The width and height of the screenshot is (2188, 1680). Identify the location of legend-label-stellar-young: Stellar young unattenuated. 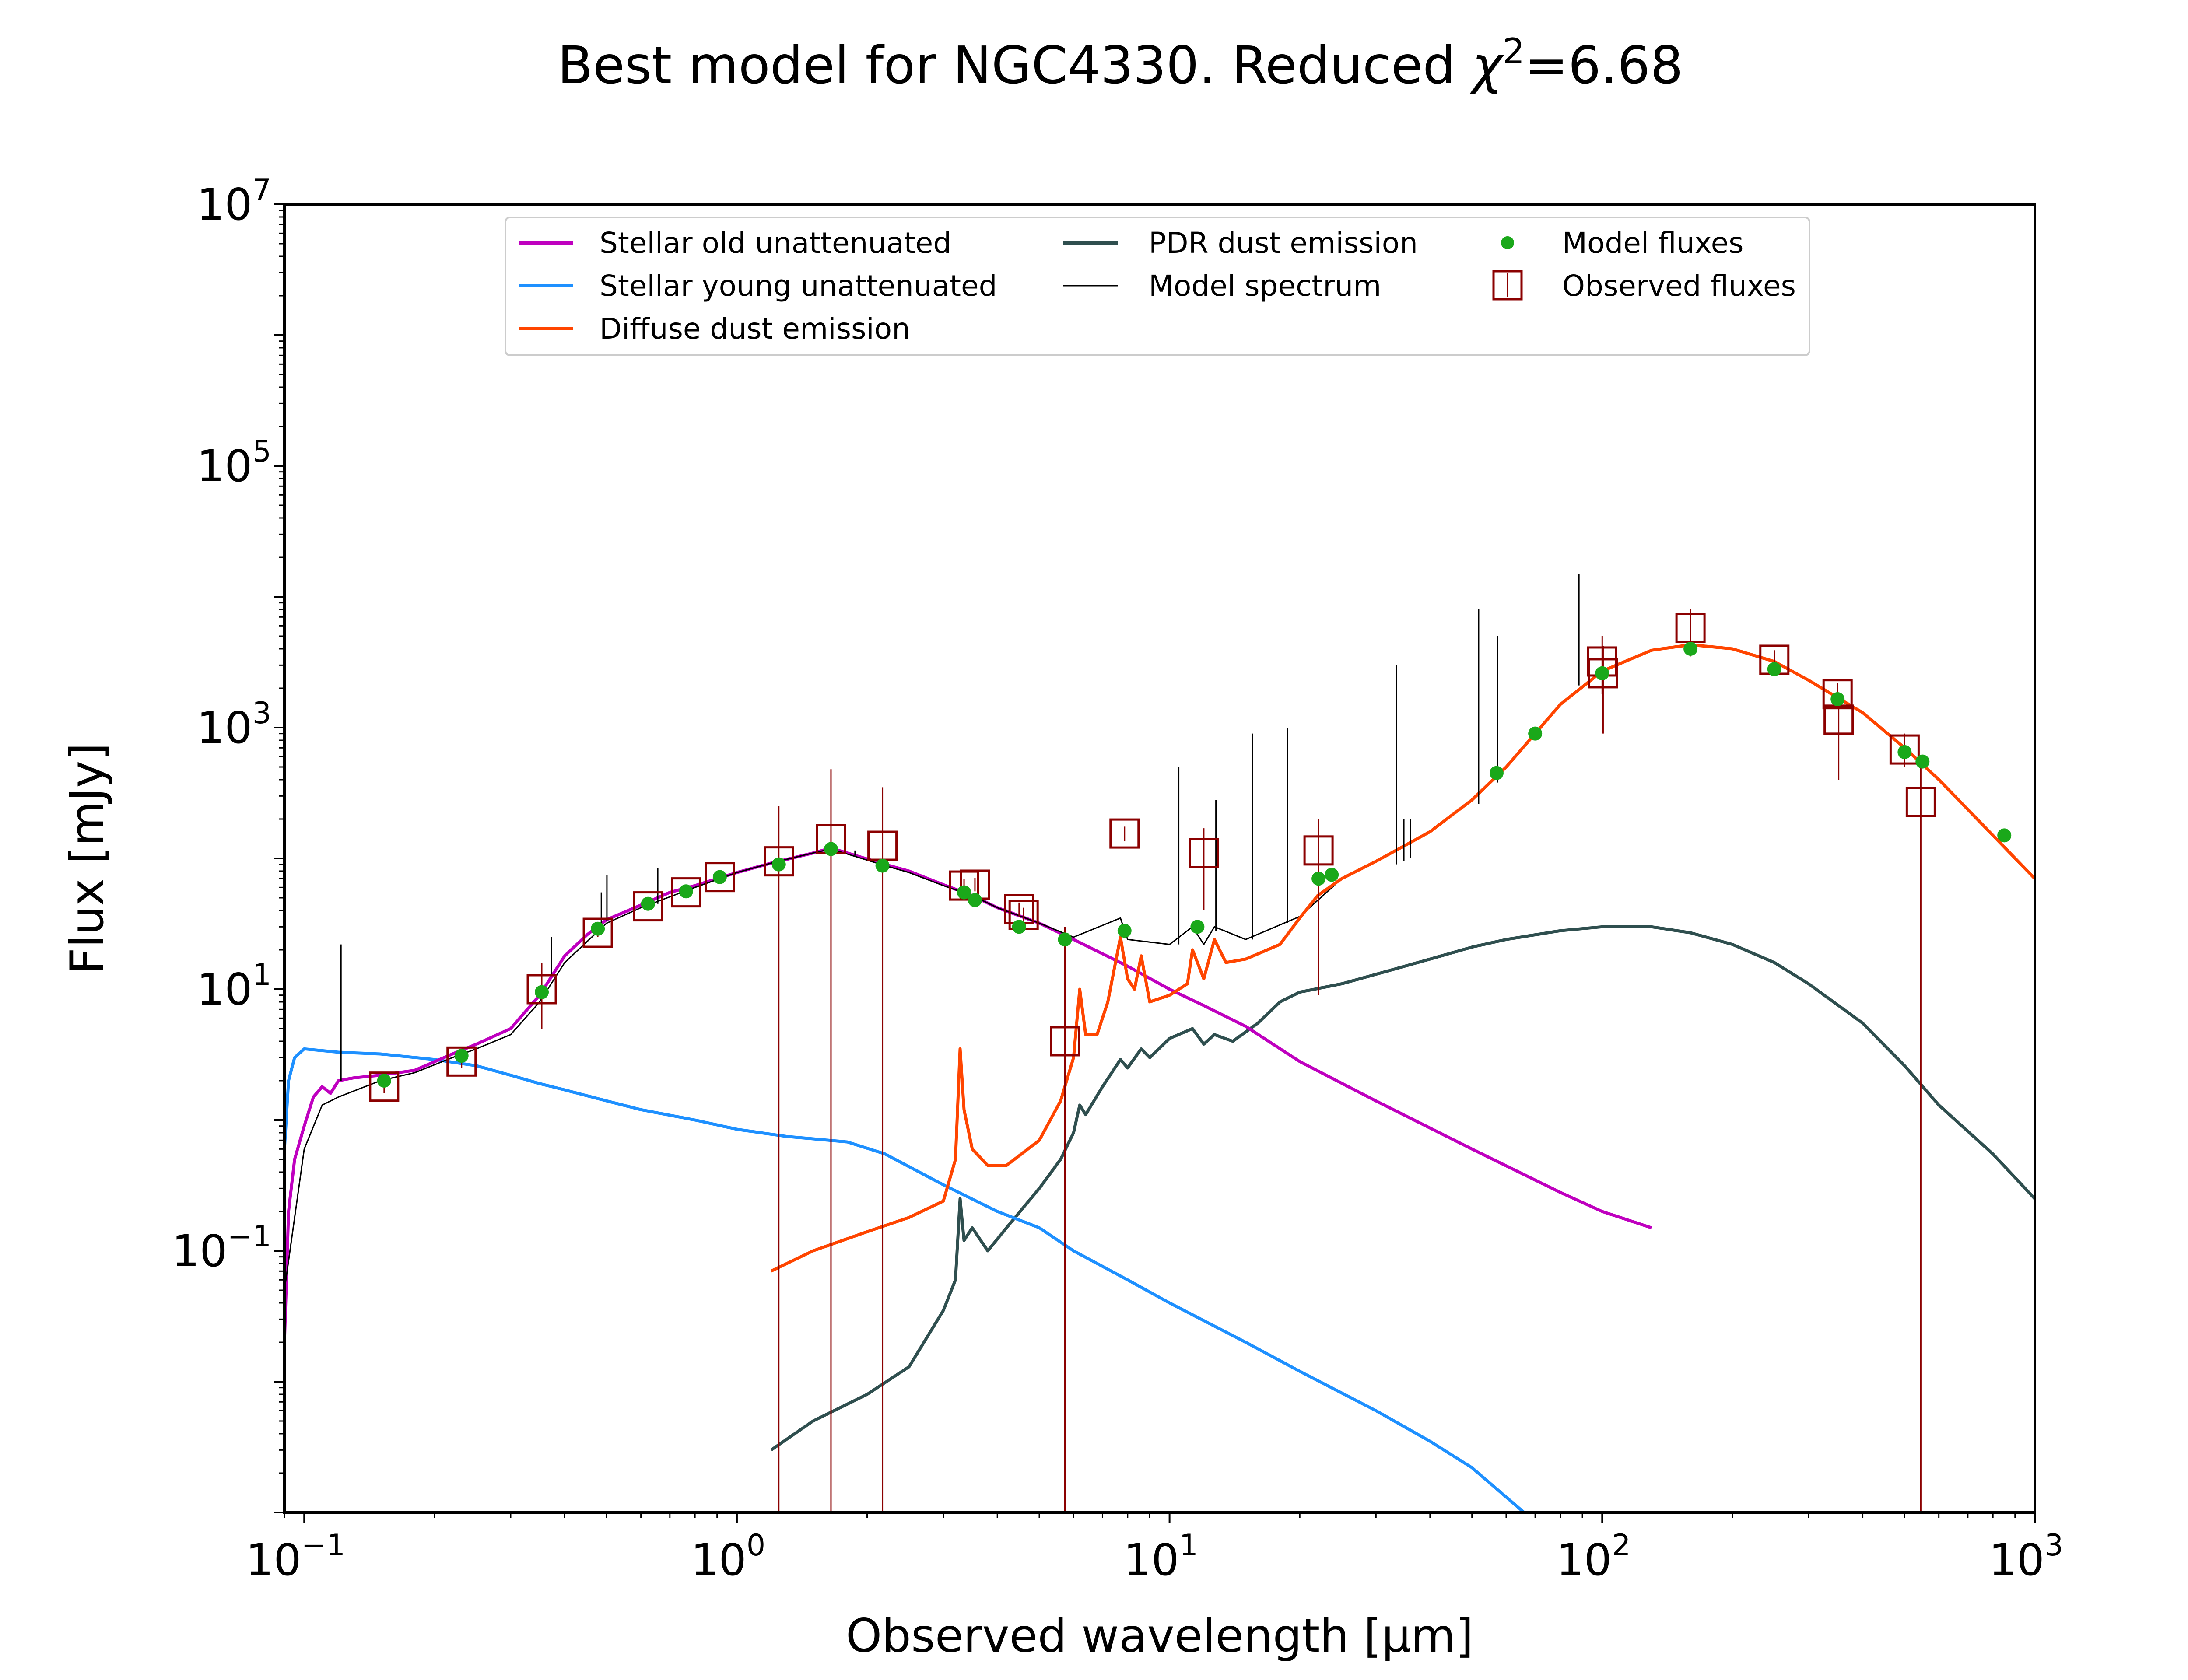
(798, 286).